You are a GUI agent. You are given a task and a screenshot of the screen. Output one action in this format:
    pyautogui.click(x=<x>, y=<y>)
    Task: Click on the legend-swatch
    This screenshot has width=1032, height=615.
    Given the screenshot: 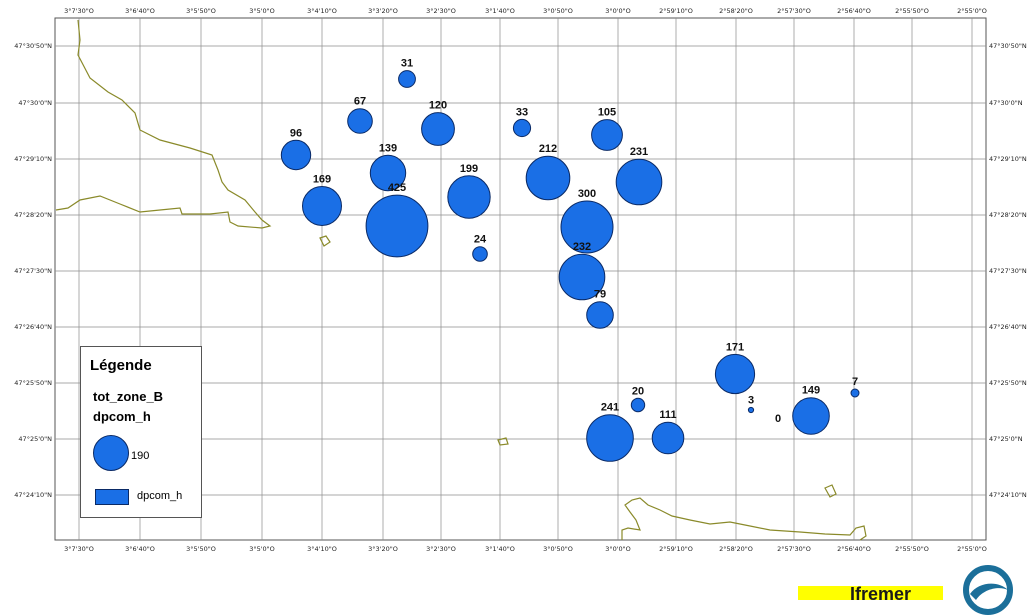 What is the action you would take?
    pyautogui.click(x=112, y=497)
    